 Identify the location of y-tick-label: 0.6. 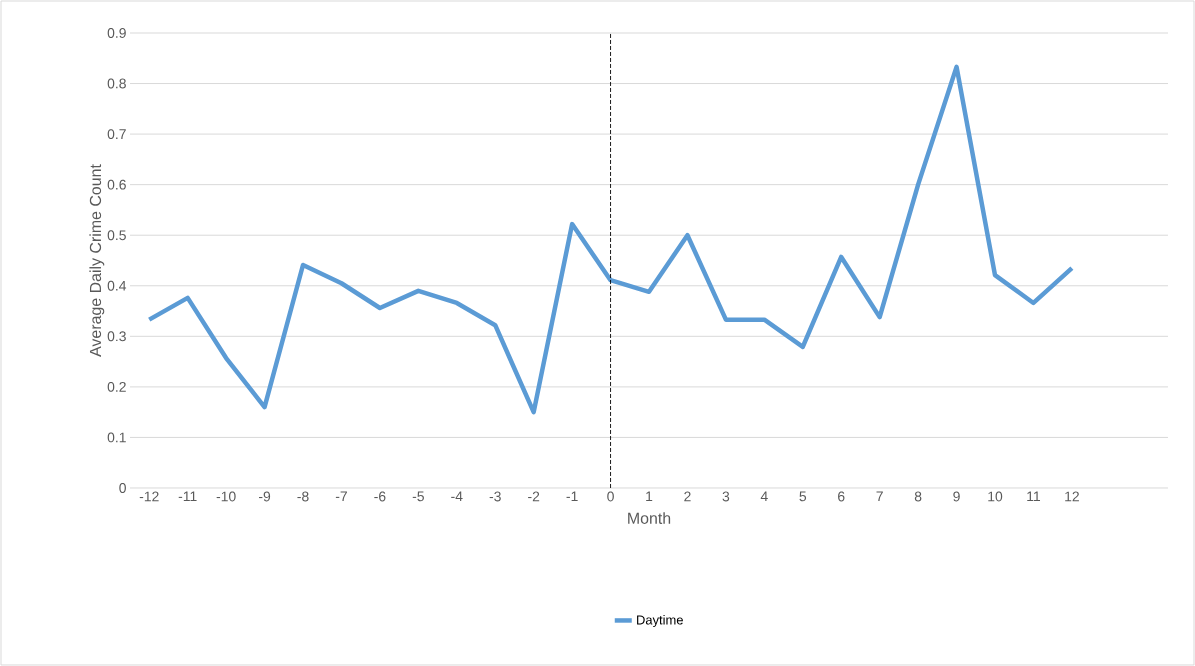
(116, 184).